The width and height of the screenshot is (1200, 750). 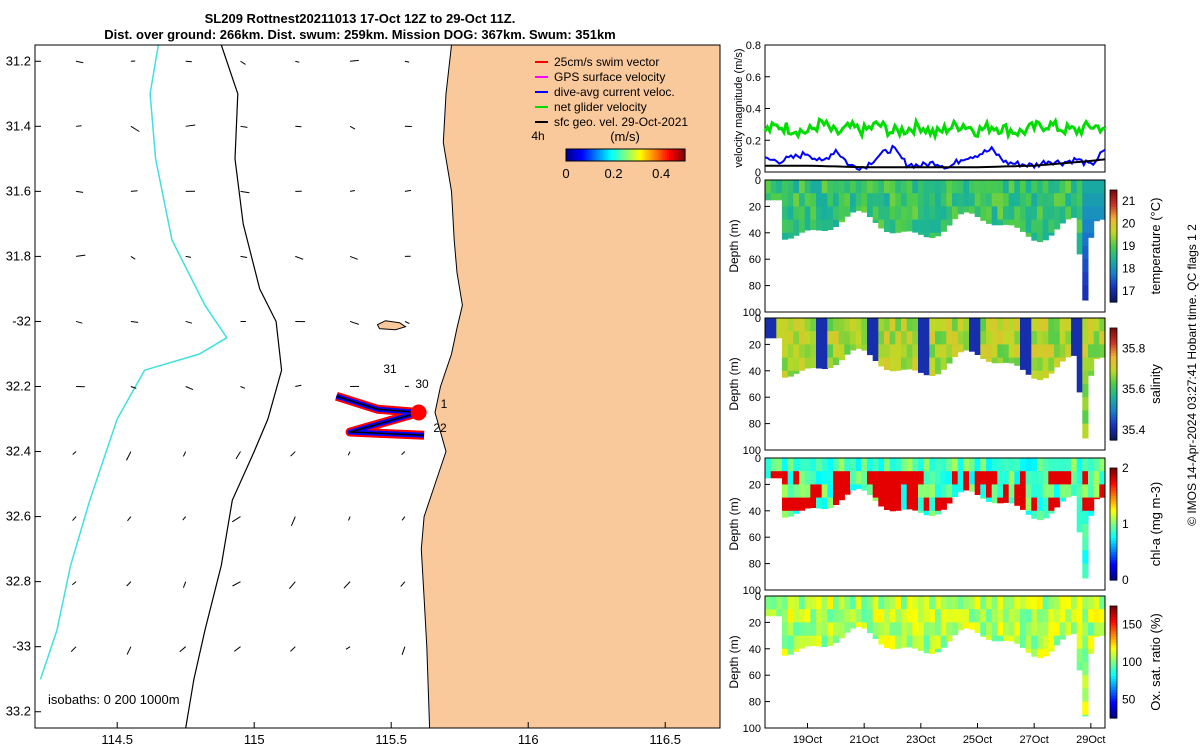 What do you see at coordinates (18, 386) in the screenshot?
I see `map-ytick-label: 32.2` at bounding box center [18, 386].